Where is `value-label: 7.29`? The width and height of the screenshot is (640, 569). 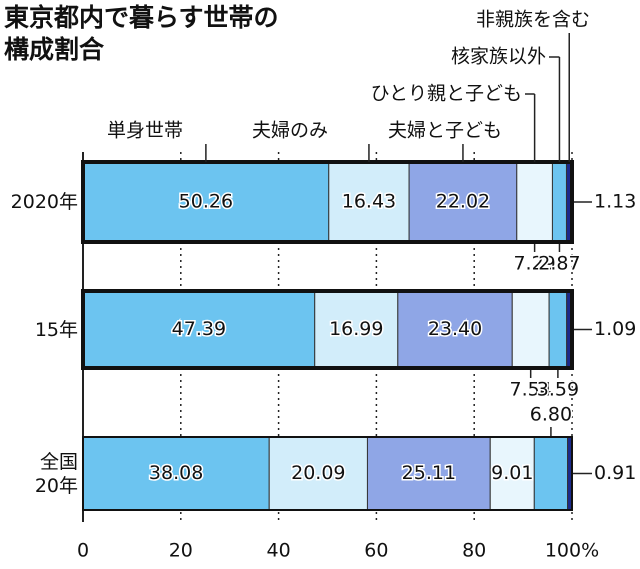
value-label: 7.29 is located at coordinates (534, 264).